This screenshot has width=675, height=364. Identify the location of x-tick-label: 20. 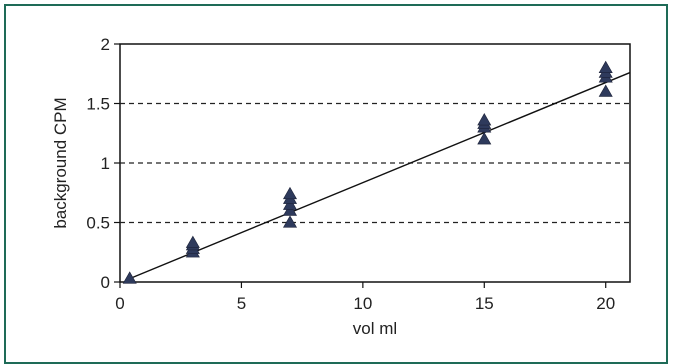
(605, 303).